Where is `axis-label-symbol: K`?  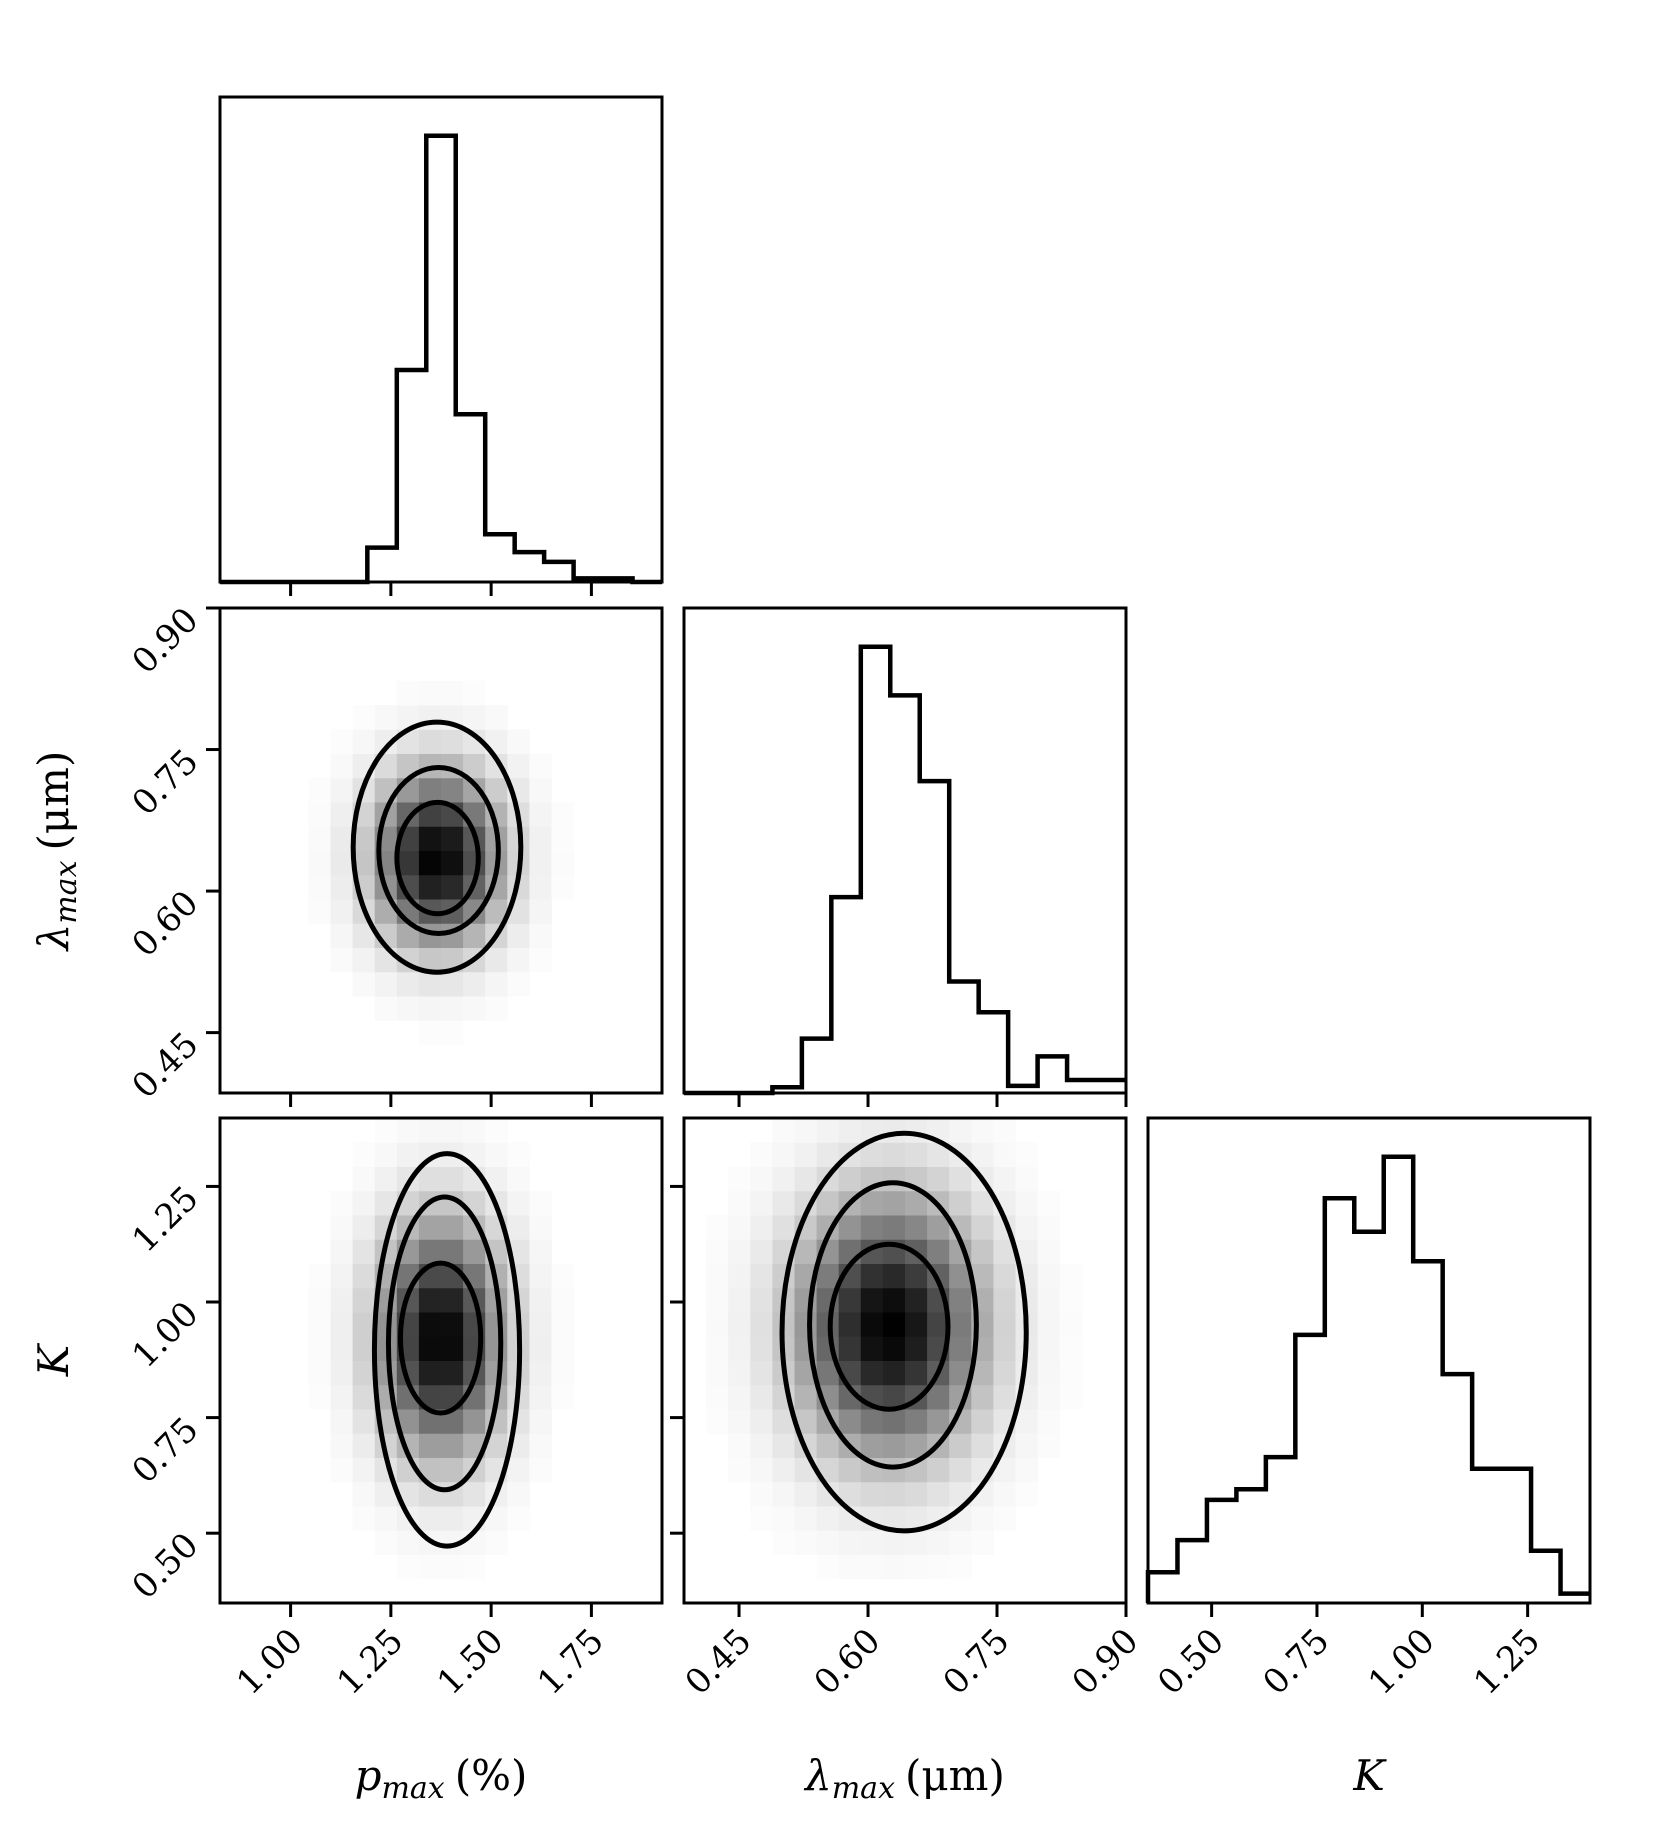
axis-label-symbol: K is located at coordinates (53, 1359).